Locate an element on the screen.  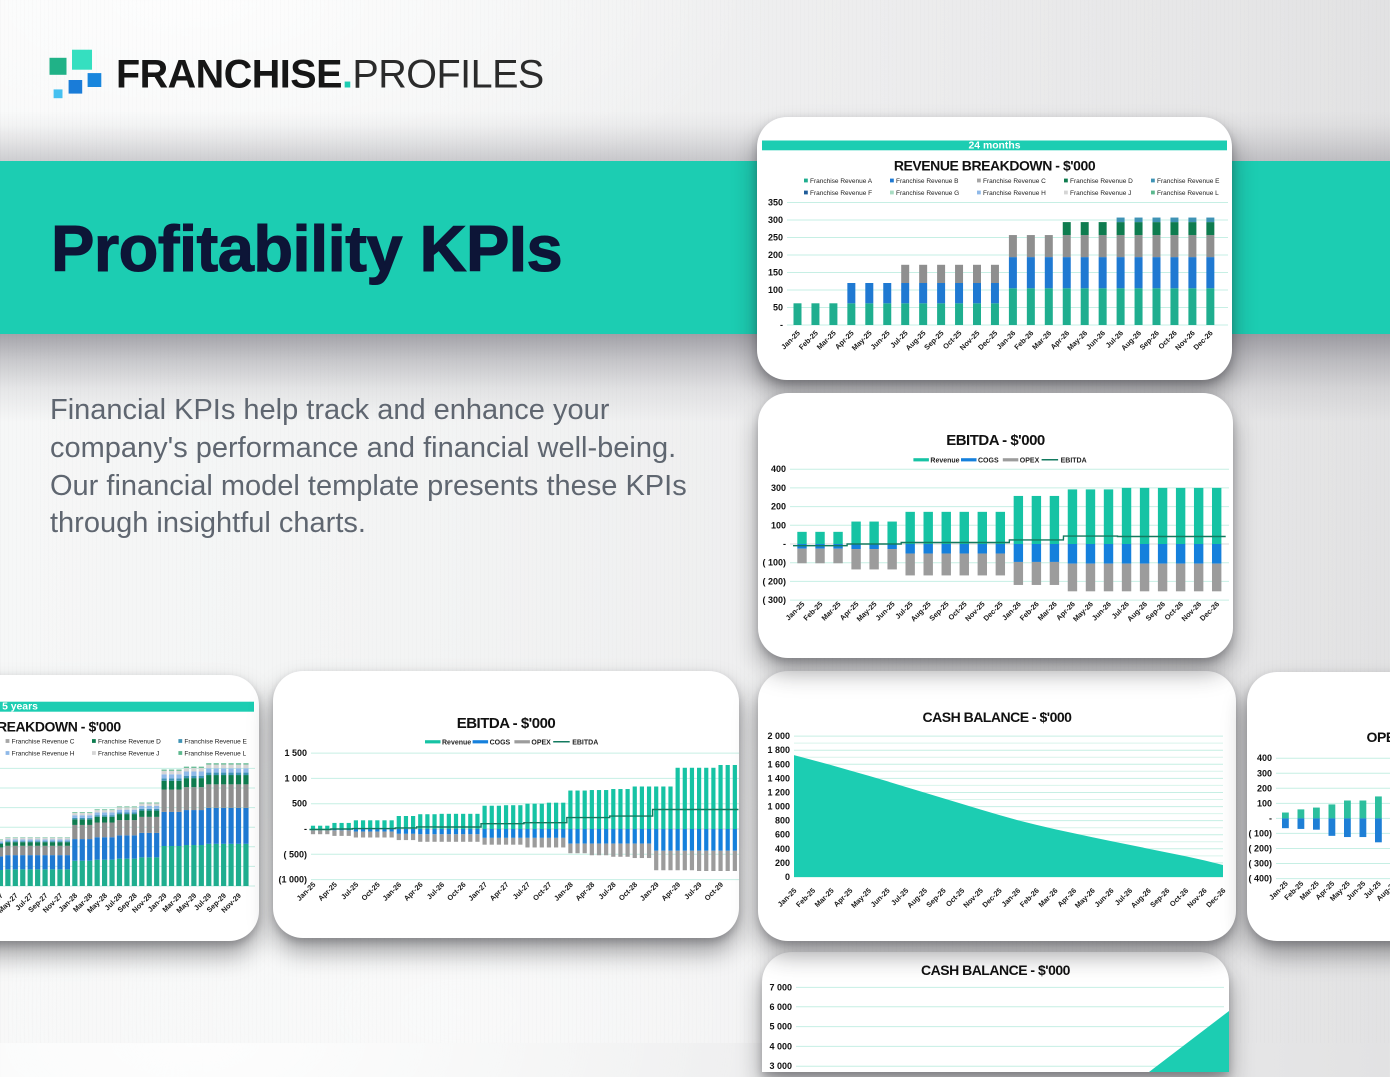
svg-text: Oct-27 is located at coordinates (542, 891).